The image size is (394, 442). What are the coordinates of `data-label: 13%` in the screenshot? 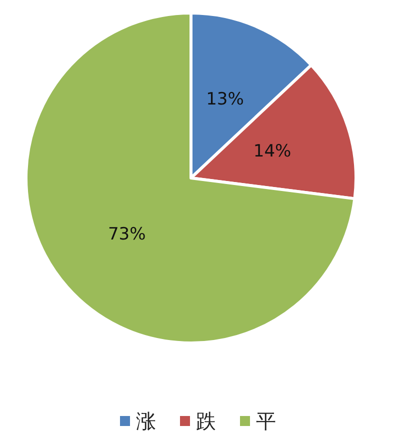 It's located at (225, 100).